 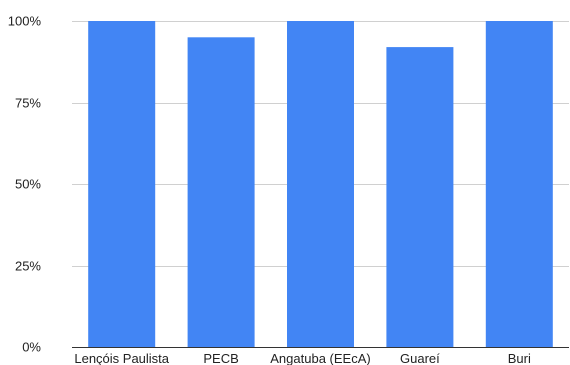 I want to click on x-category-label: Angatuba (EEcA), so click(x=320, y=358).